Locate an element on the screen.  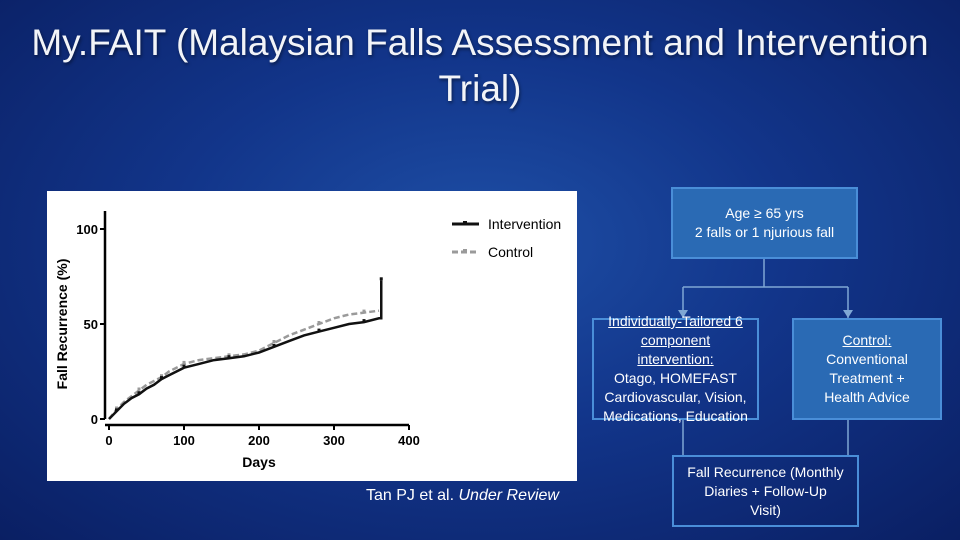
citation-status: Under Review is located at coordinates (508, 495).